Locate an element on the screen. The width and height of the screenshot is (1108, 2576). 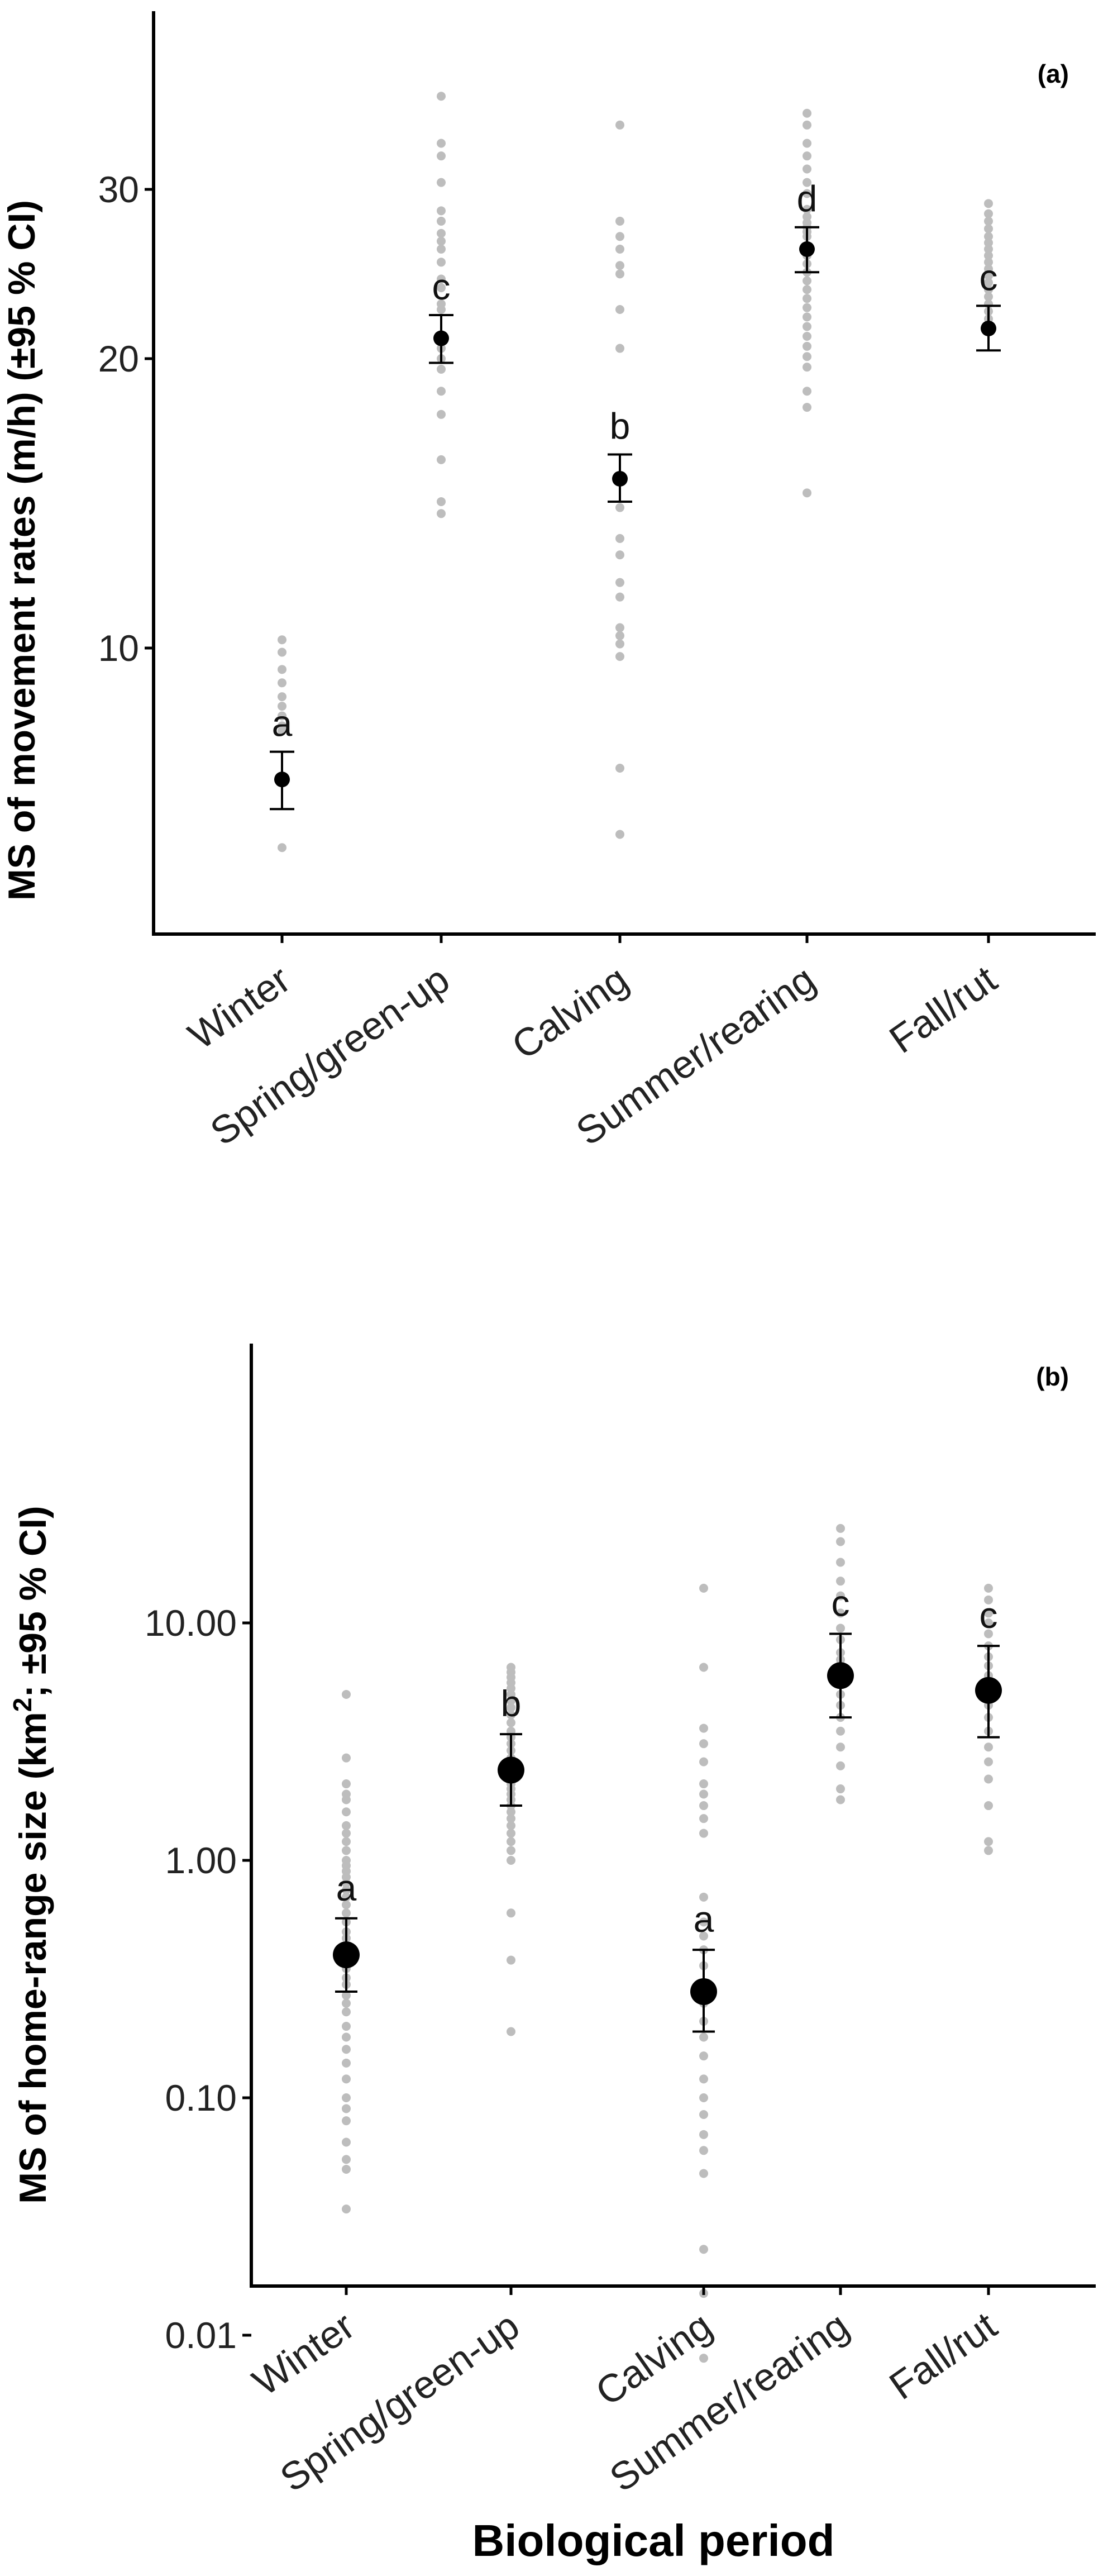
category-label-fall-rut: Fall/rut is located at coordinates (943, 2355).